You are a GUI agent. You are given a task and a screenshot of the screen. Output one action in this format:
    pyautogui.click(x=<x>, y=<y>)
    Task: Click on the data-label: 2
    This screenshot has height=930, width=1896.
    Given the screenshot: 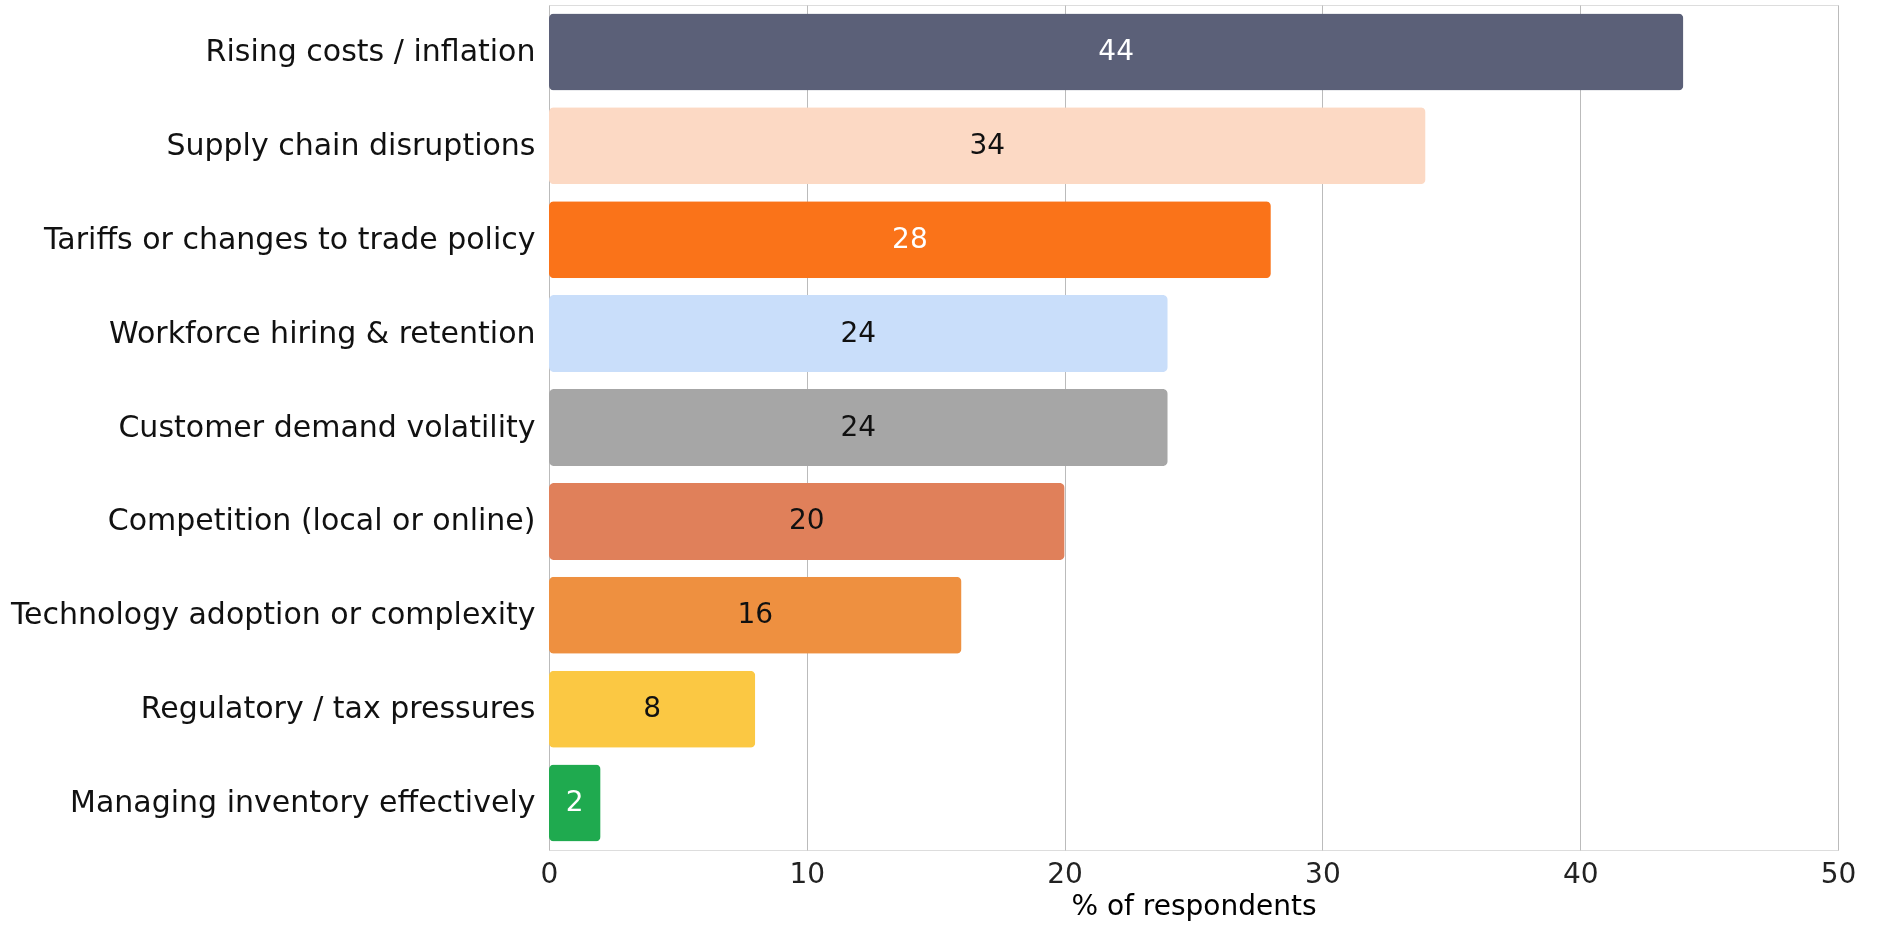 What is the action you would take?
    pyautogui.click(x=574, y=802)
    